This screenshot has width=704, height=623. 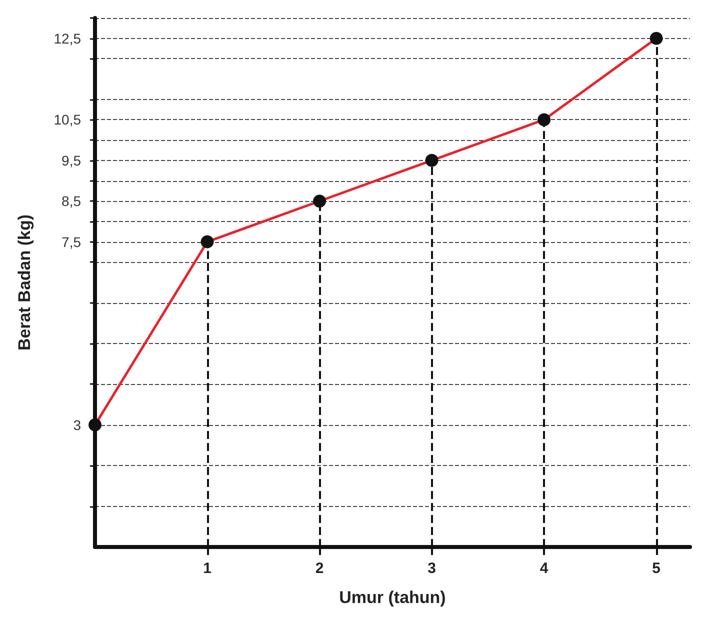 I want to click on x-tick-label: 1, so click(x=207, y=568).